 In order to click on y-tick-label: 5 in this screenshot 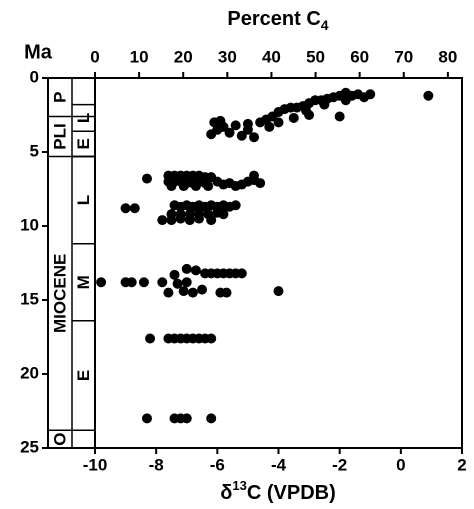, I will do `click(34, 150)`.